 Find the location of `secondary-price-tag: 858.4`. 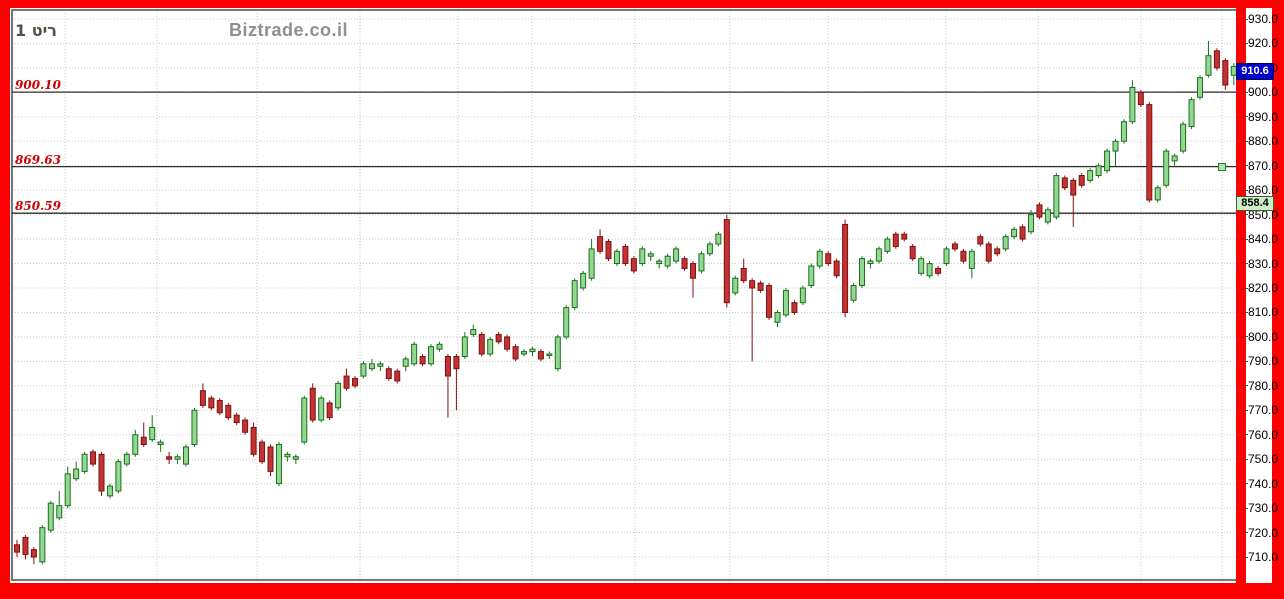

secondary-price-tag: 858.4 is located at coordinates (1255, 203).